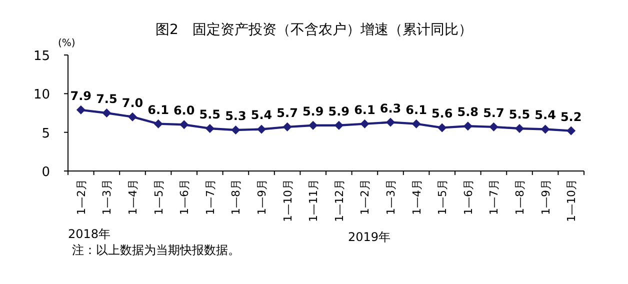  Describe the element at coordinates (89, 234) in the screenshot. I see `text: 2018年` at that location.